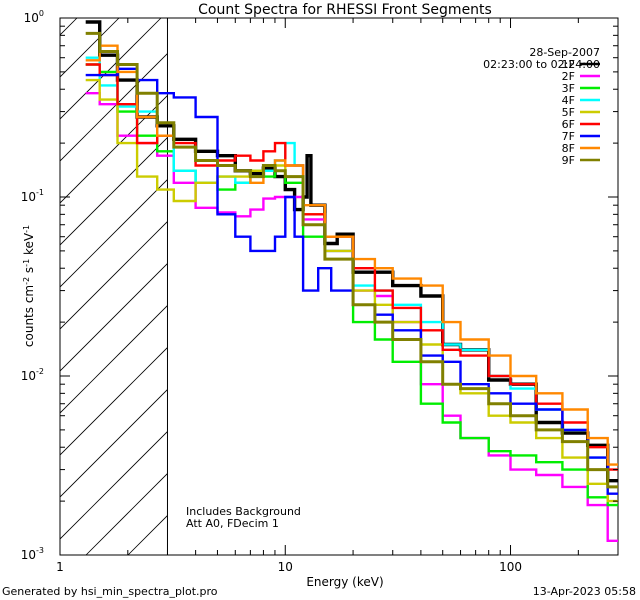  Describe the element at coordinates (243, 511) in the screenshot. I see `annotation-background: Includes Background` at that location.